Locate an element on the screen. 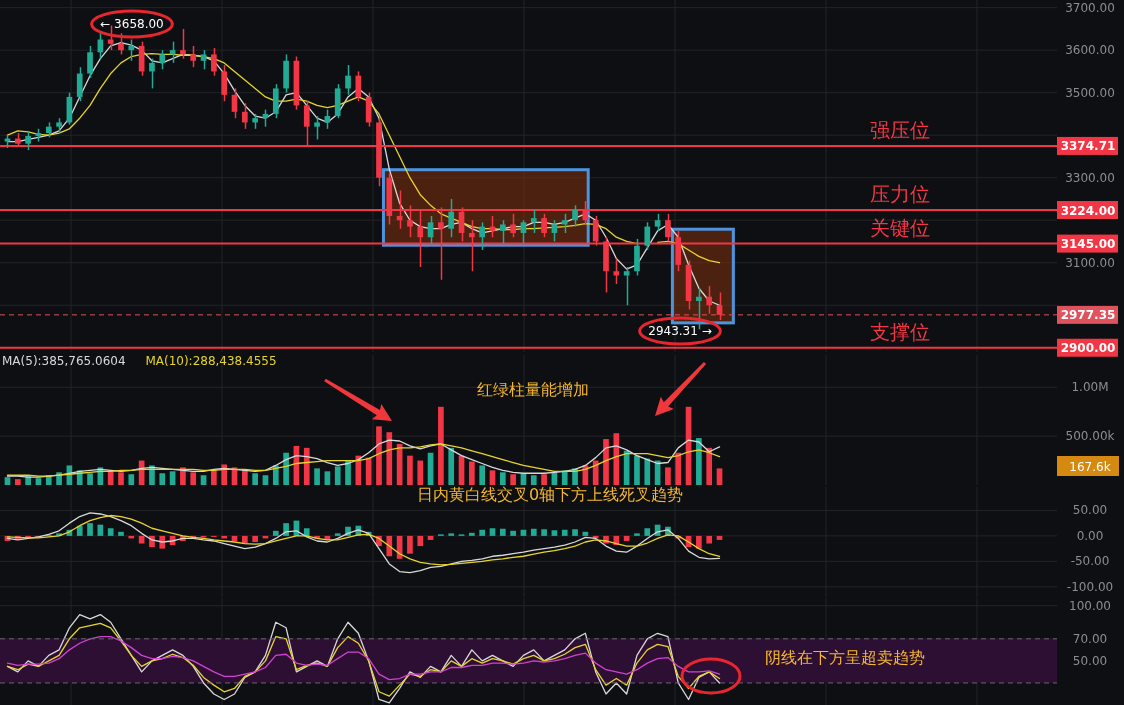  y-tick-label: 3700.00 is located at coordinates (1090, 7).